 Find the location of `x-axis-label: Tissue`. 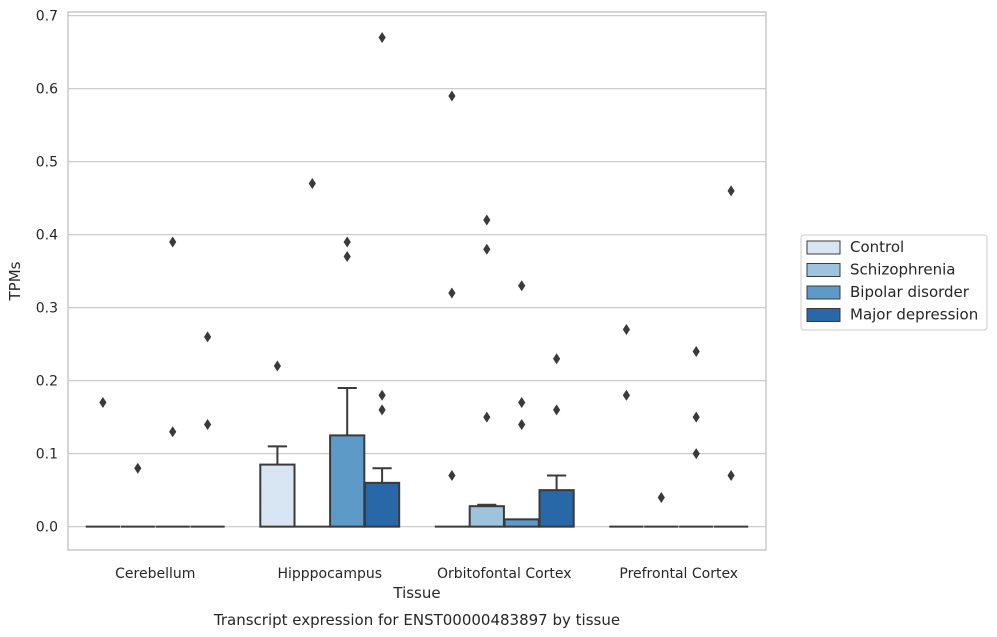

x-axis-label: Tissue is located at coordinates (416, 593).